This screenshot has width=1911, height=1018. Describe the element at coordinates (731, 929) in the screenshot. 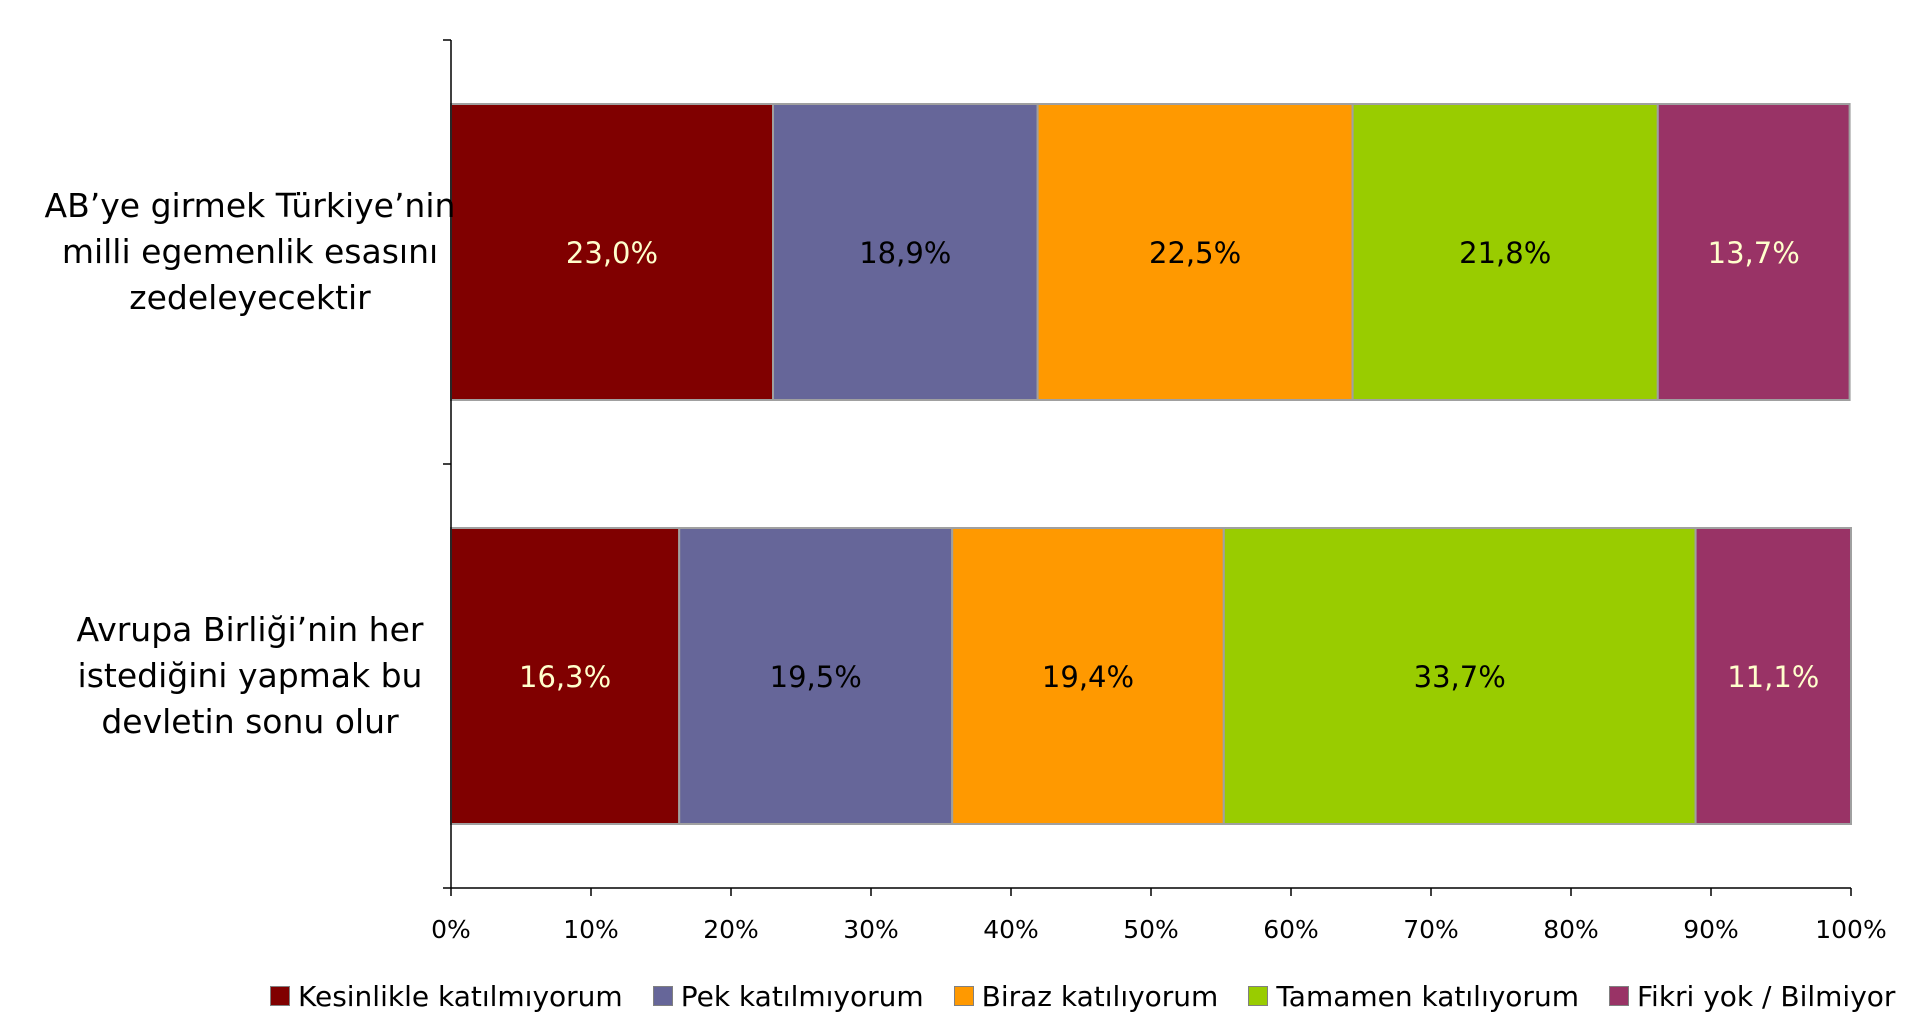

I see `x-tick-label-2: 20%` at that location.